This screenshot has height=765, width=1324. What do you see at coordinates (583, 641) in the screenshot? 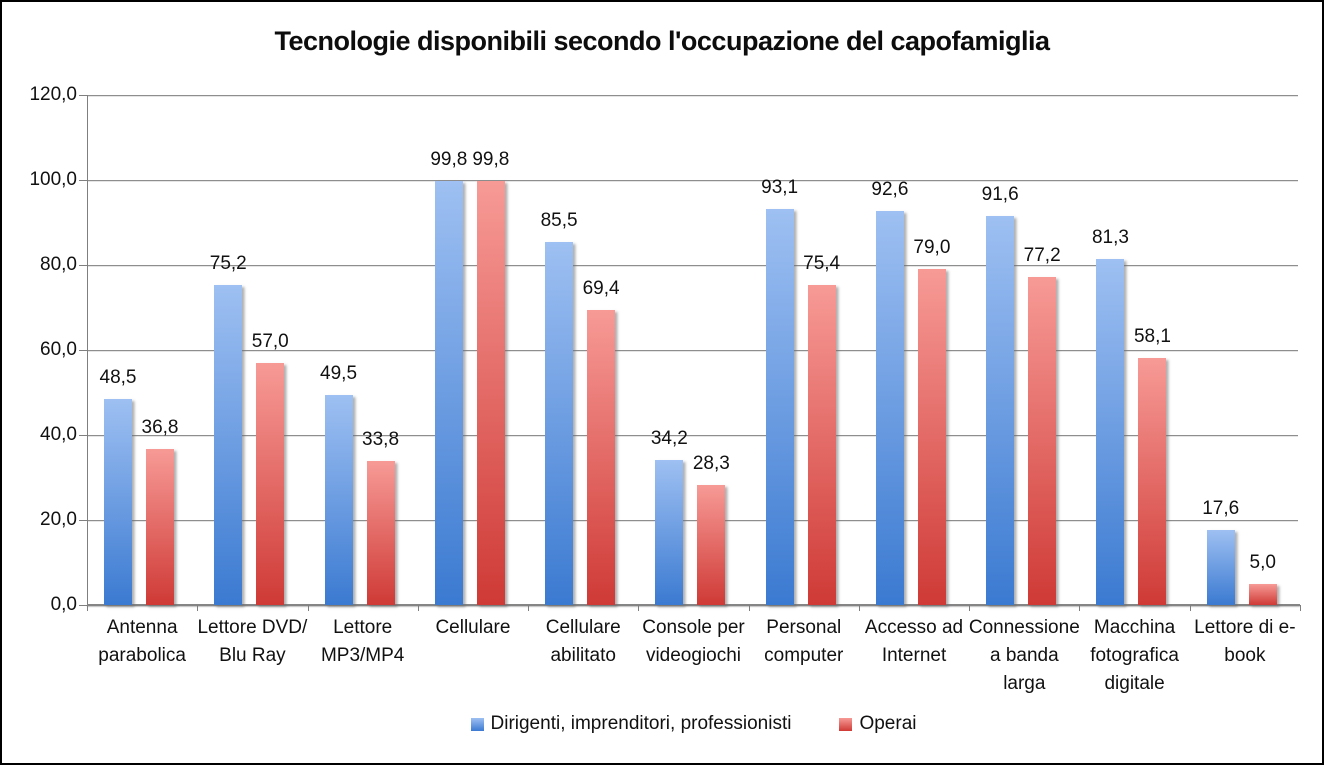
I see `x-axis-label: Cellulare abilitato` at bounding box center [583, 641].